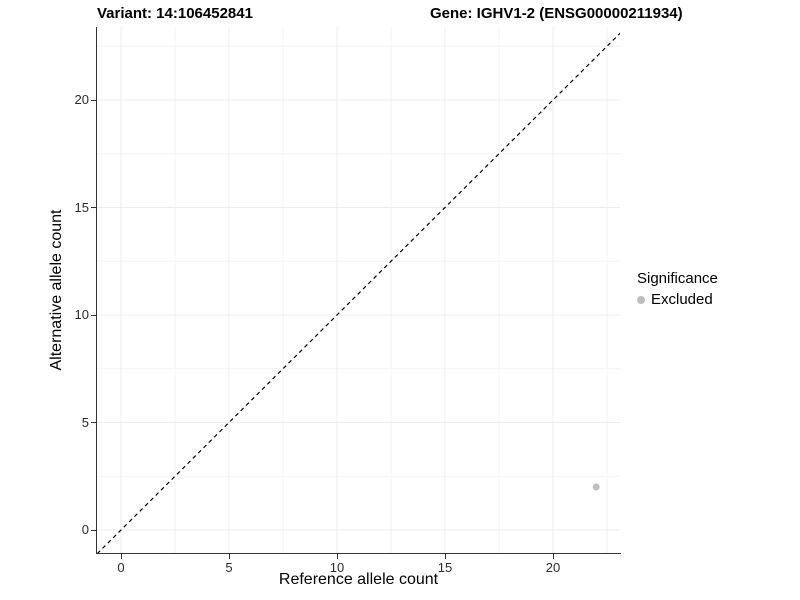 The width and height of the screenshot is (800, 600). Describe the element at coordinates (81, 207) in the screenshot. I see `y-tick-label: 15` at that location.